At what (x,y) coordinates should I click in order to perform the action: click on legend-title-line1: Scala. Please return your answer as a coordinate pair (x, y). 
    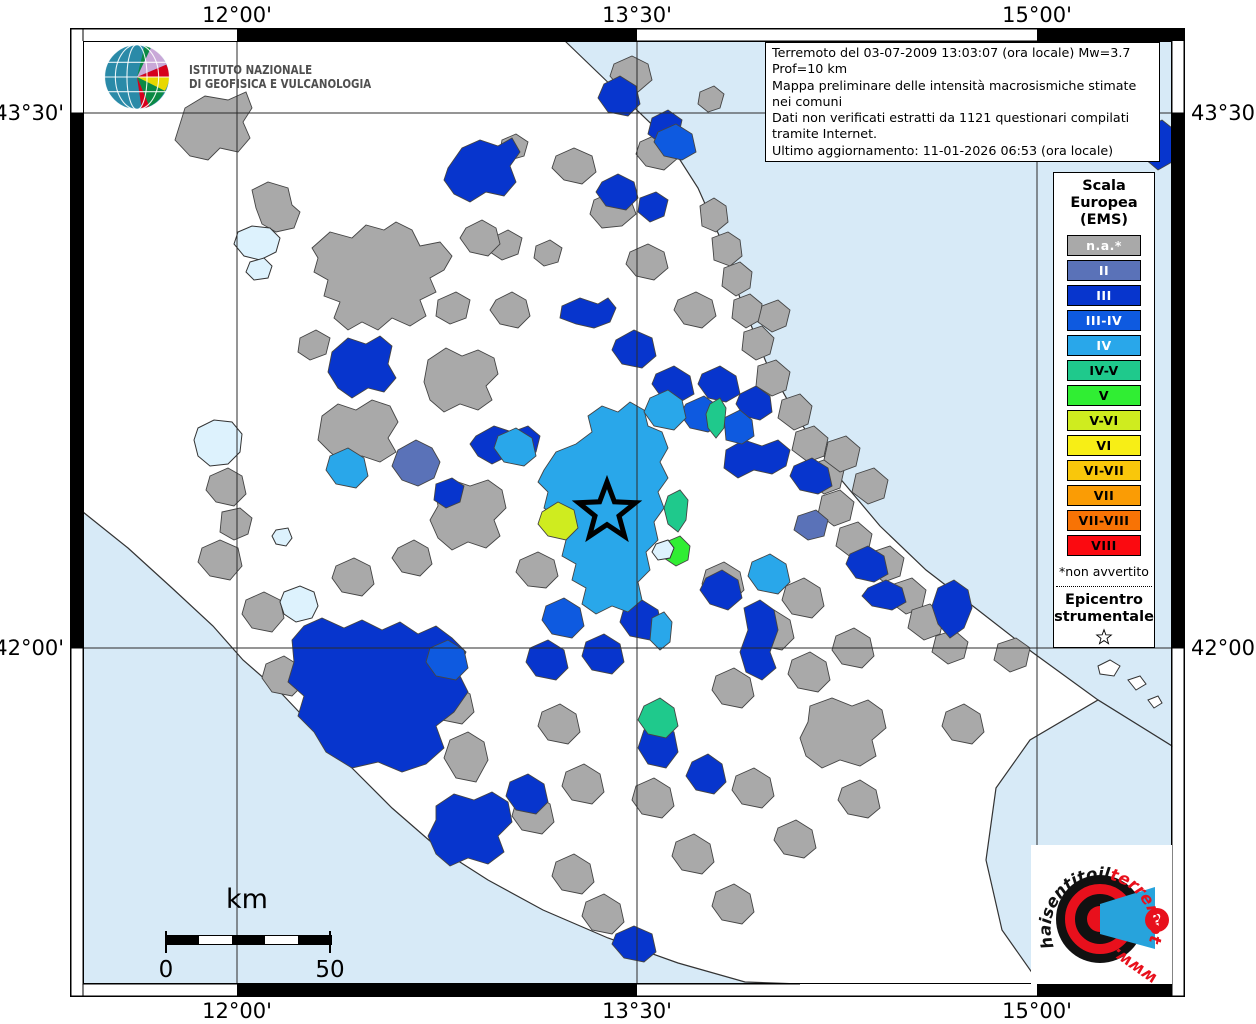
    Looking at the image, I should click on (1104, 186).